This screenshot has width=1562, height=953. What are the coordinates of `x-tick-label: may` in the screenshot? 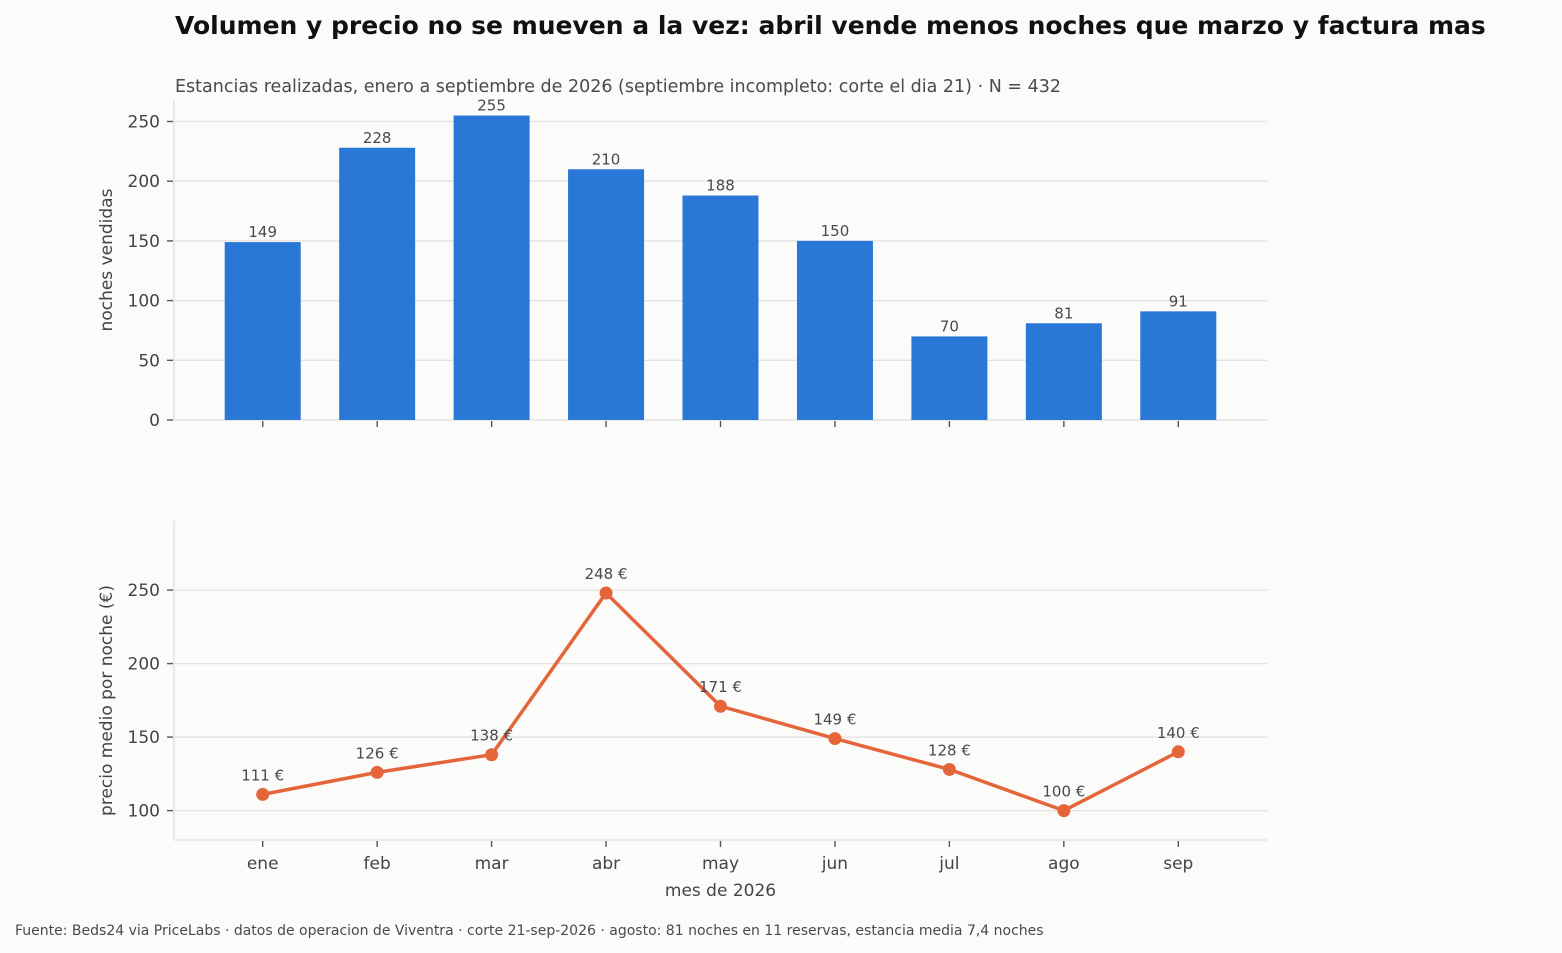 It's located at (720, 864).